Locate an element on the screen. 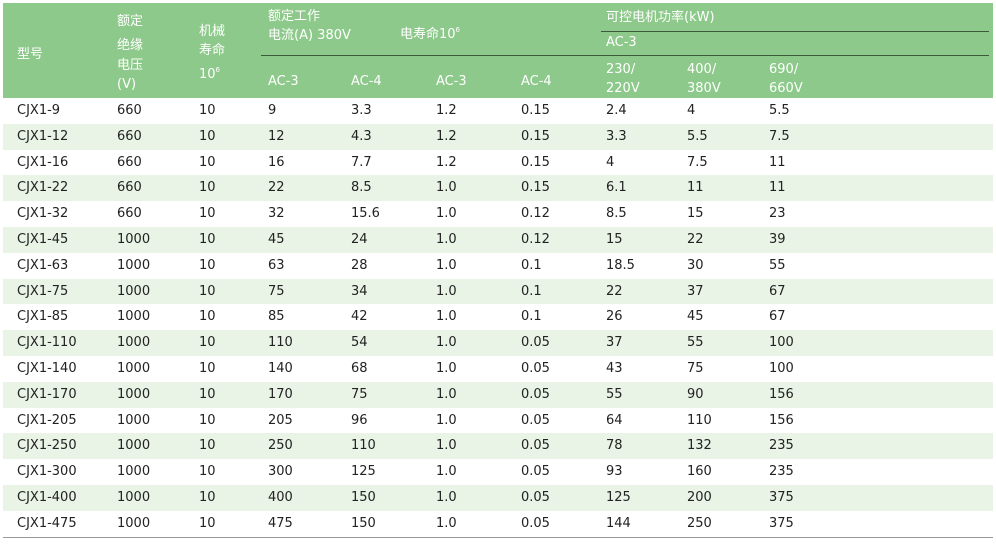 Image resolution: width=996 pixels, height=545 pixels. table-cell: 400 is located at coordinates (280, 497).